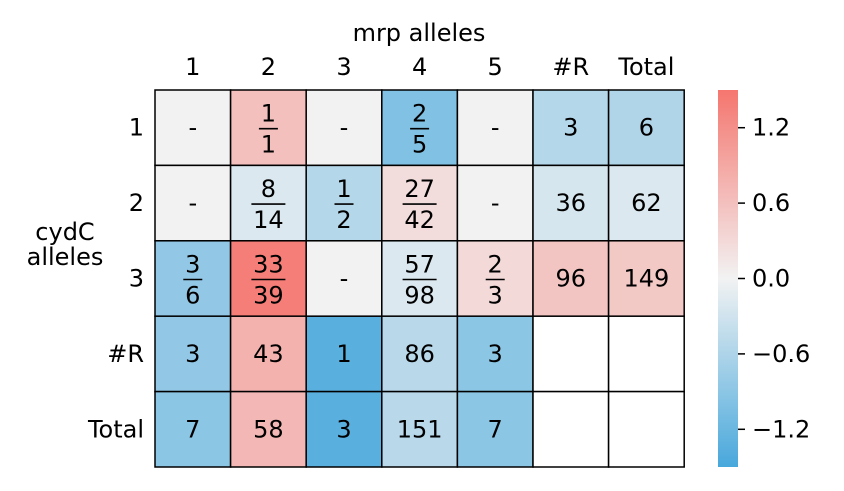 The image size is (844, 491). What do you see at coordinates (419, 33) in the screenshot?
I see `chart-title: mrp alleles` at bounding box center [419, 33].